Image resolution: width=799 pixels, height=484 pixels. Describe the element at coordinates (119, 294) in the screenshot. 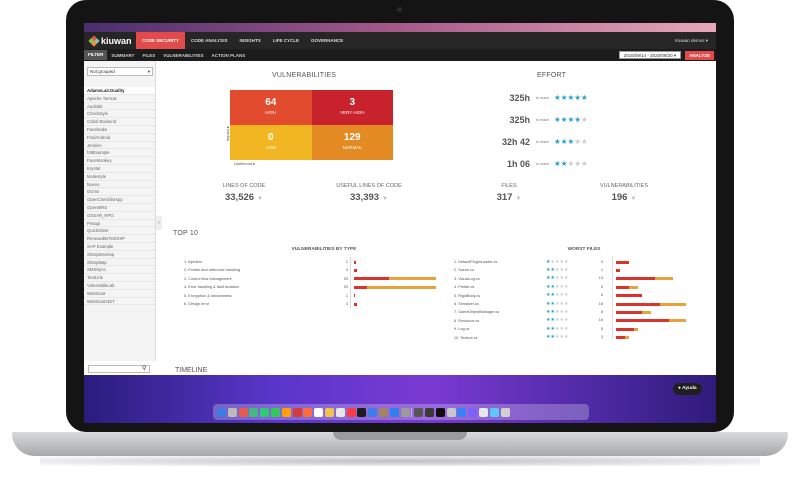

I see `sidebar-app-item: WebGoat` at that location.